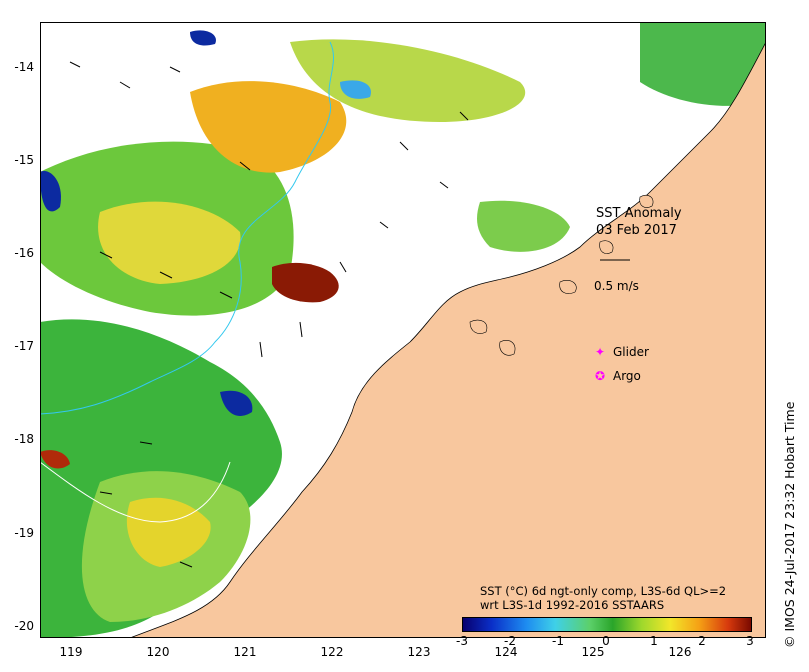  I want to click on anomaly-patch-northeast, so click(703, 64).